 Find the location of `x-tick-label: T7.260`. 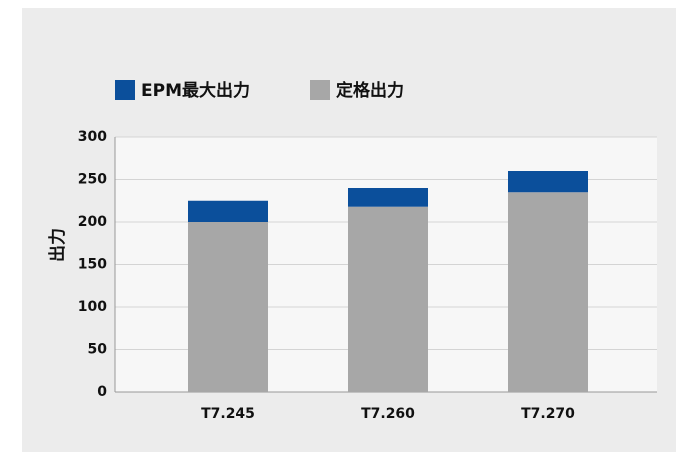

x-tick-label: T7.260 is located at coordinates (388, 414).